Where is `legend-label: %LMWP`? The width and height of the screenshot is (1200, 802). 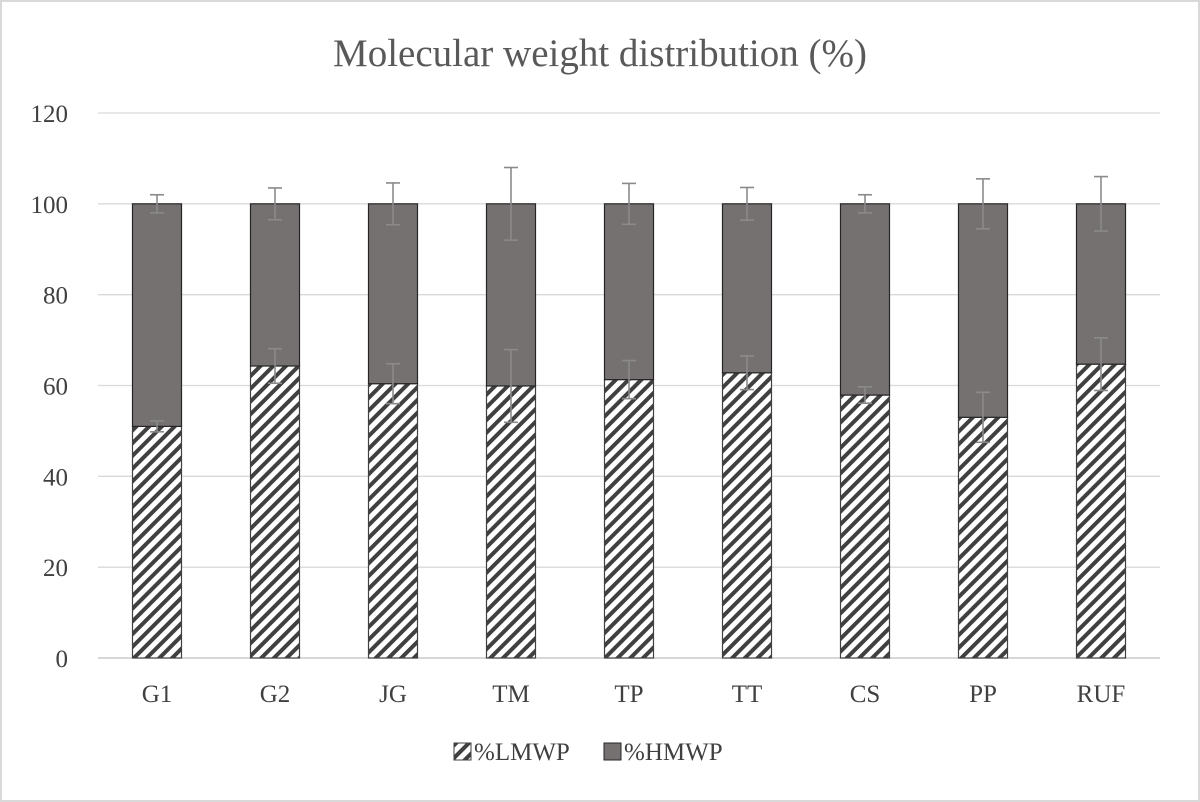 legend-label: %LMWP is located at coordinates (522, 752).